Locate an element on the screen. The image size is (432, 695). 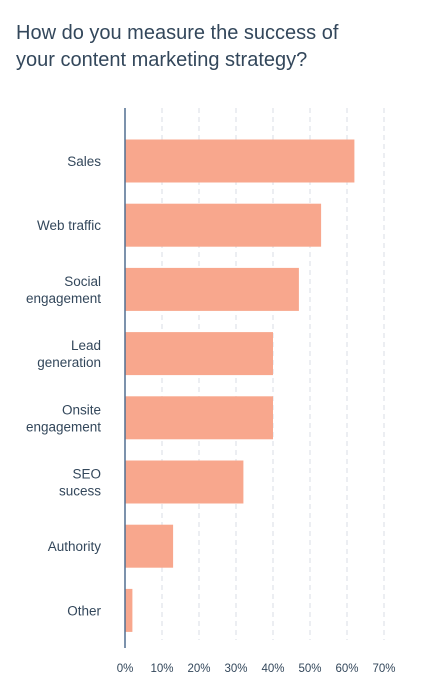
x-tick-labels: 0% 10% 20% 30% 40% 50% 60% 70% is located at coordinates (256, 669).